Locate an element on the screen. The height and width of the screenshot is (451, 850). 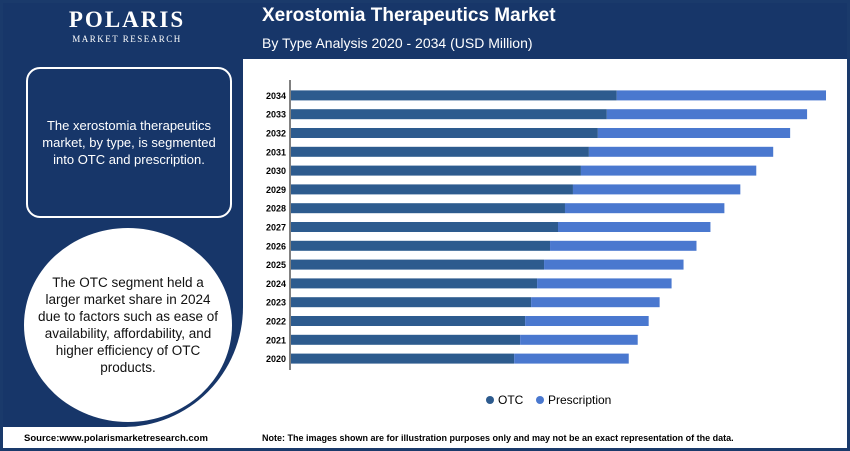
bar-otc-2026 is located at coordinates (421, 245).